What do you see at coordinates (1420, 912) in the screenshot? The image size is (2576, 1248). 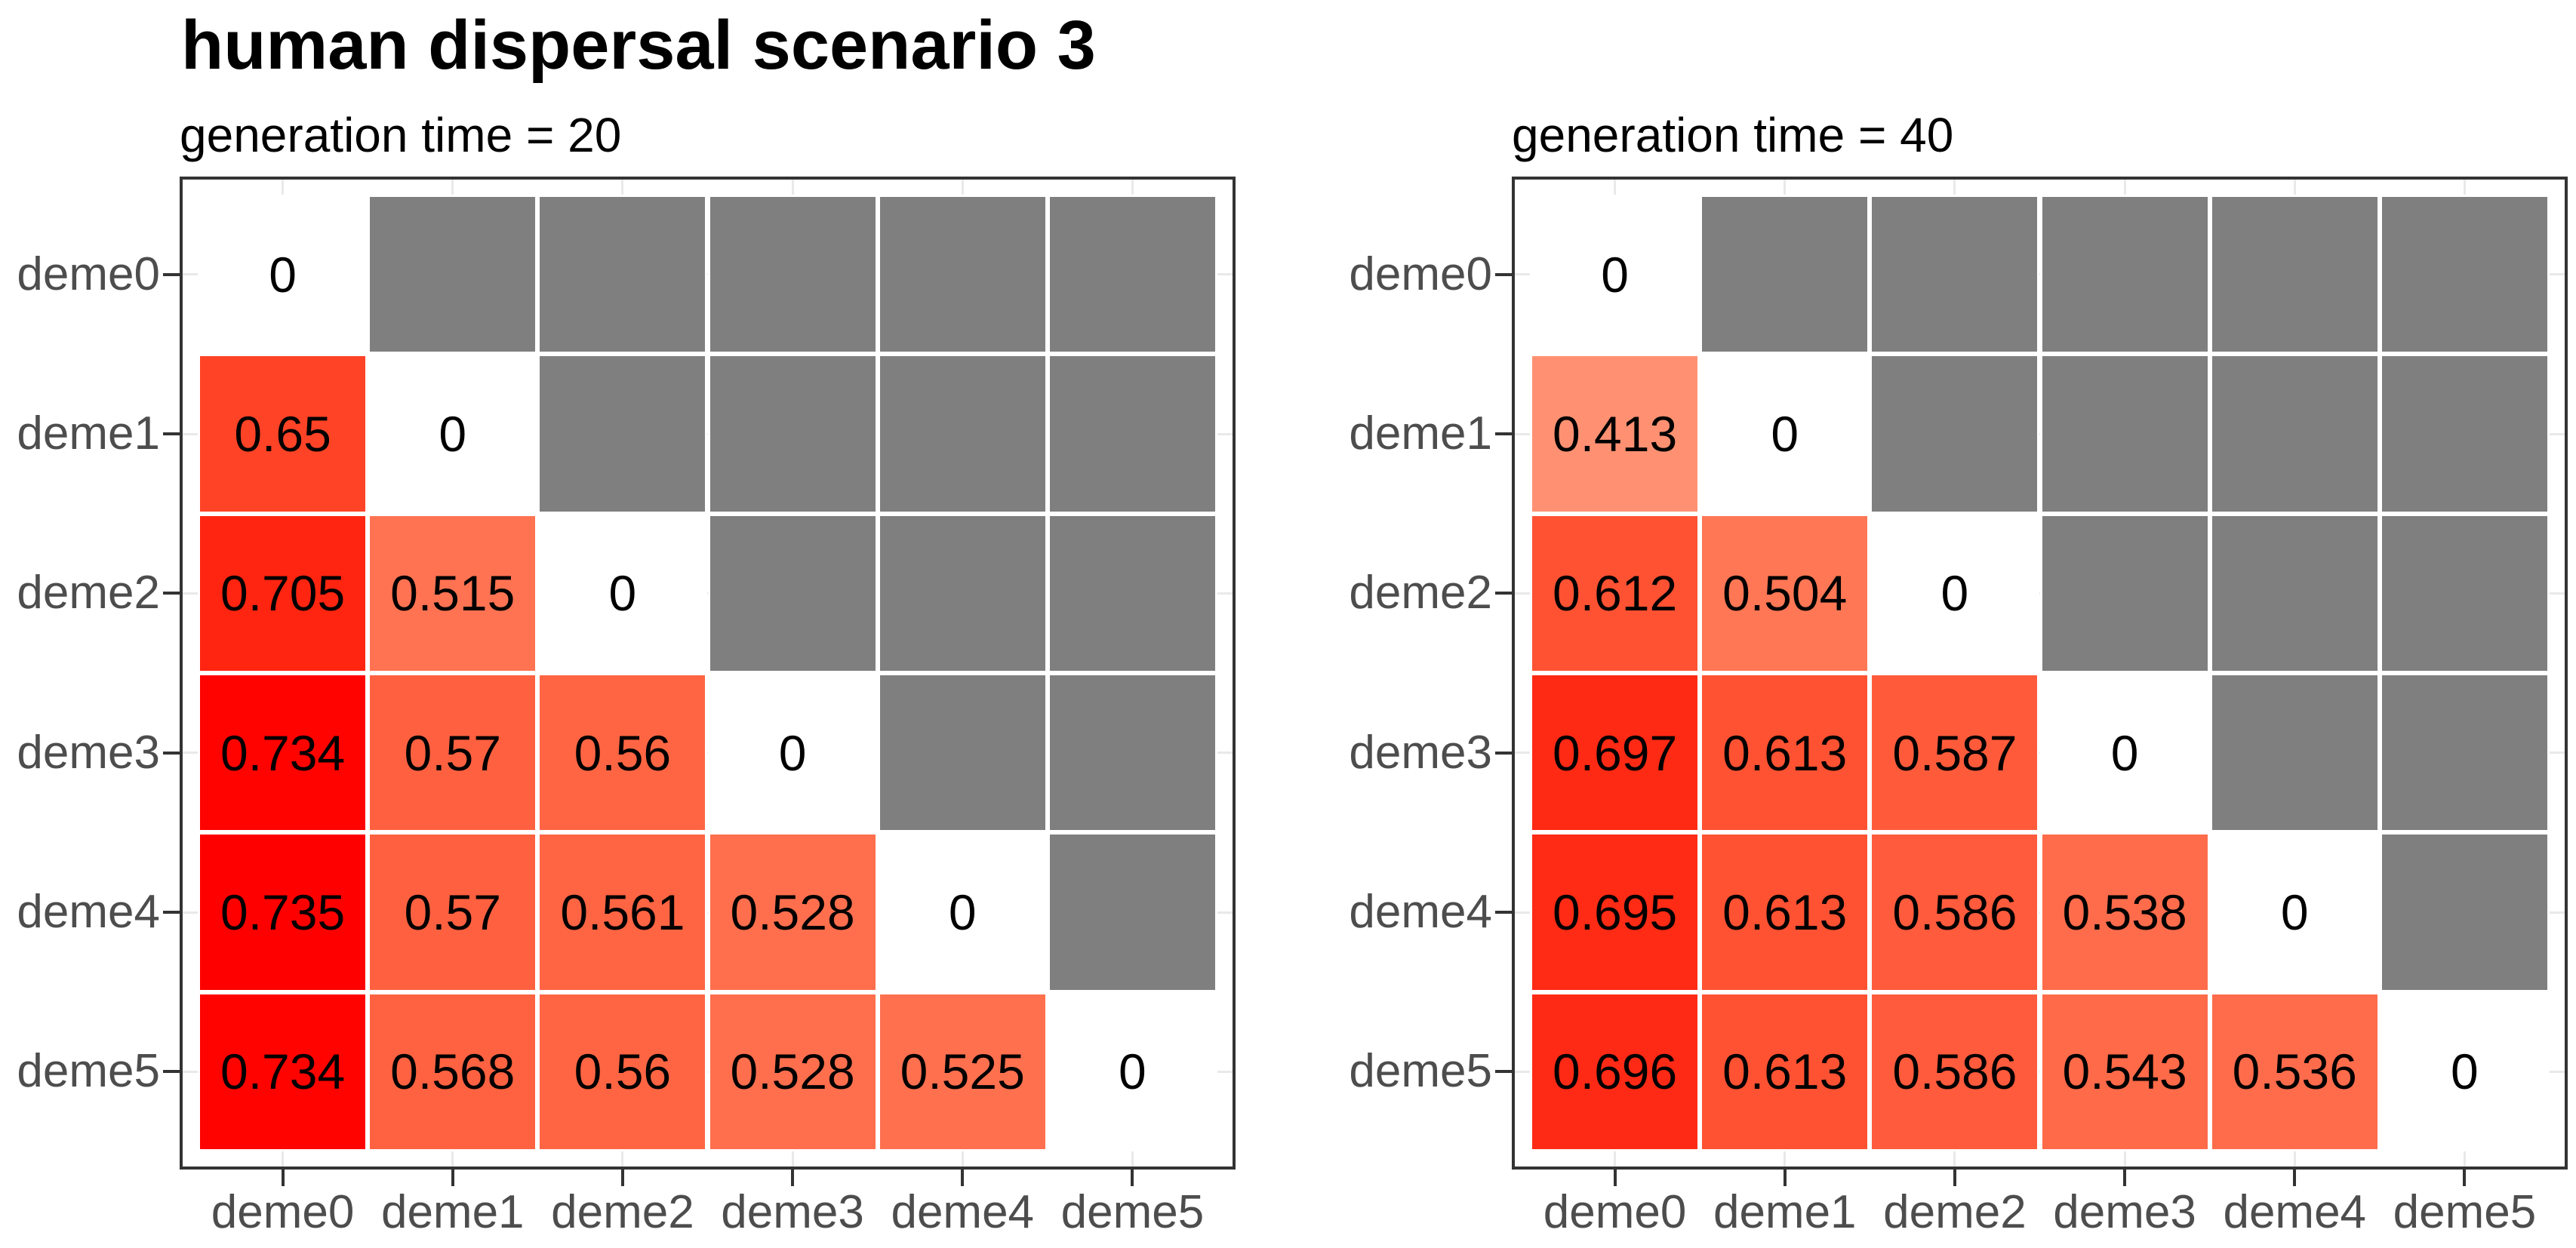 I see `y-axis-label: deme4` at bounding box center [1420, 912].